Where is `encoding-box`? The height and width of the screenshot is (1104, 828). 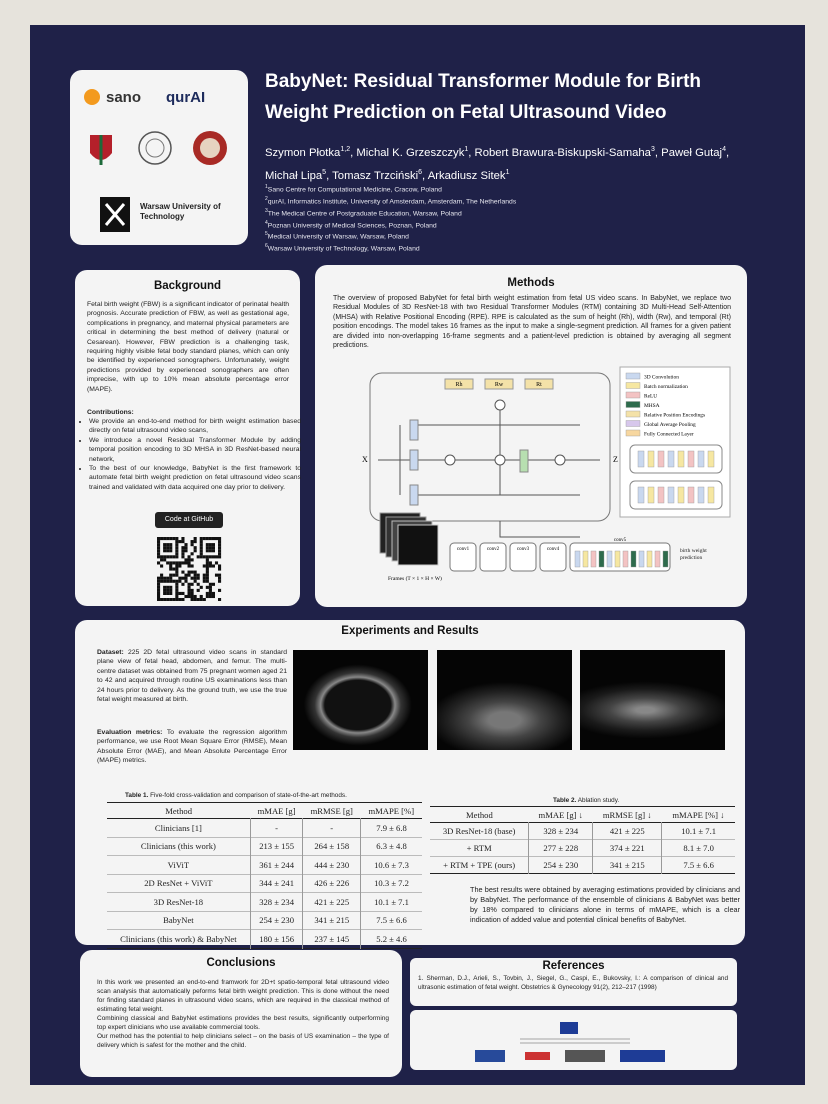 encoding-box is located at coordinates (459, 384).